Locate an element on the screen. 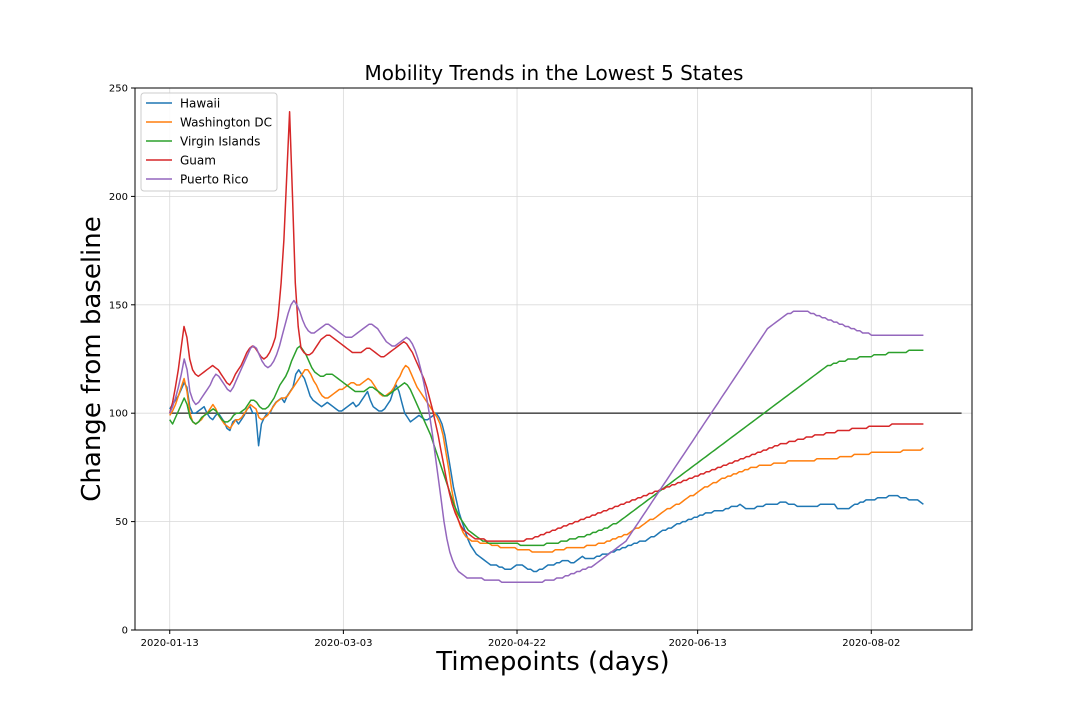 The image size is (1080, 720). legend-label-washington-dc: Washington DC is located at coordinates (226, 123).